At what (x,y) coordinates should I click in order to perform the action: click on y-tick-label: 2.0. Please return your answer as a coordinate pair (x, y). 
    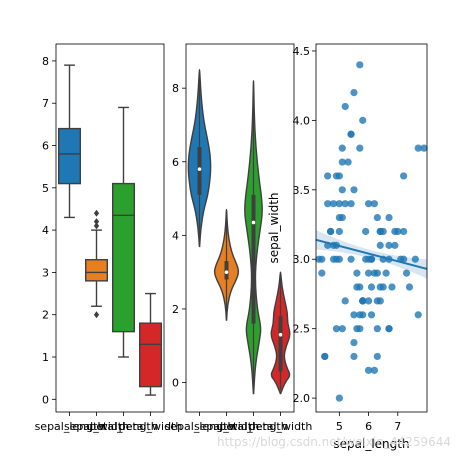
    Looking at the image, I should click on (302, 398).